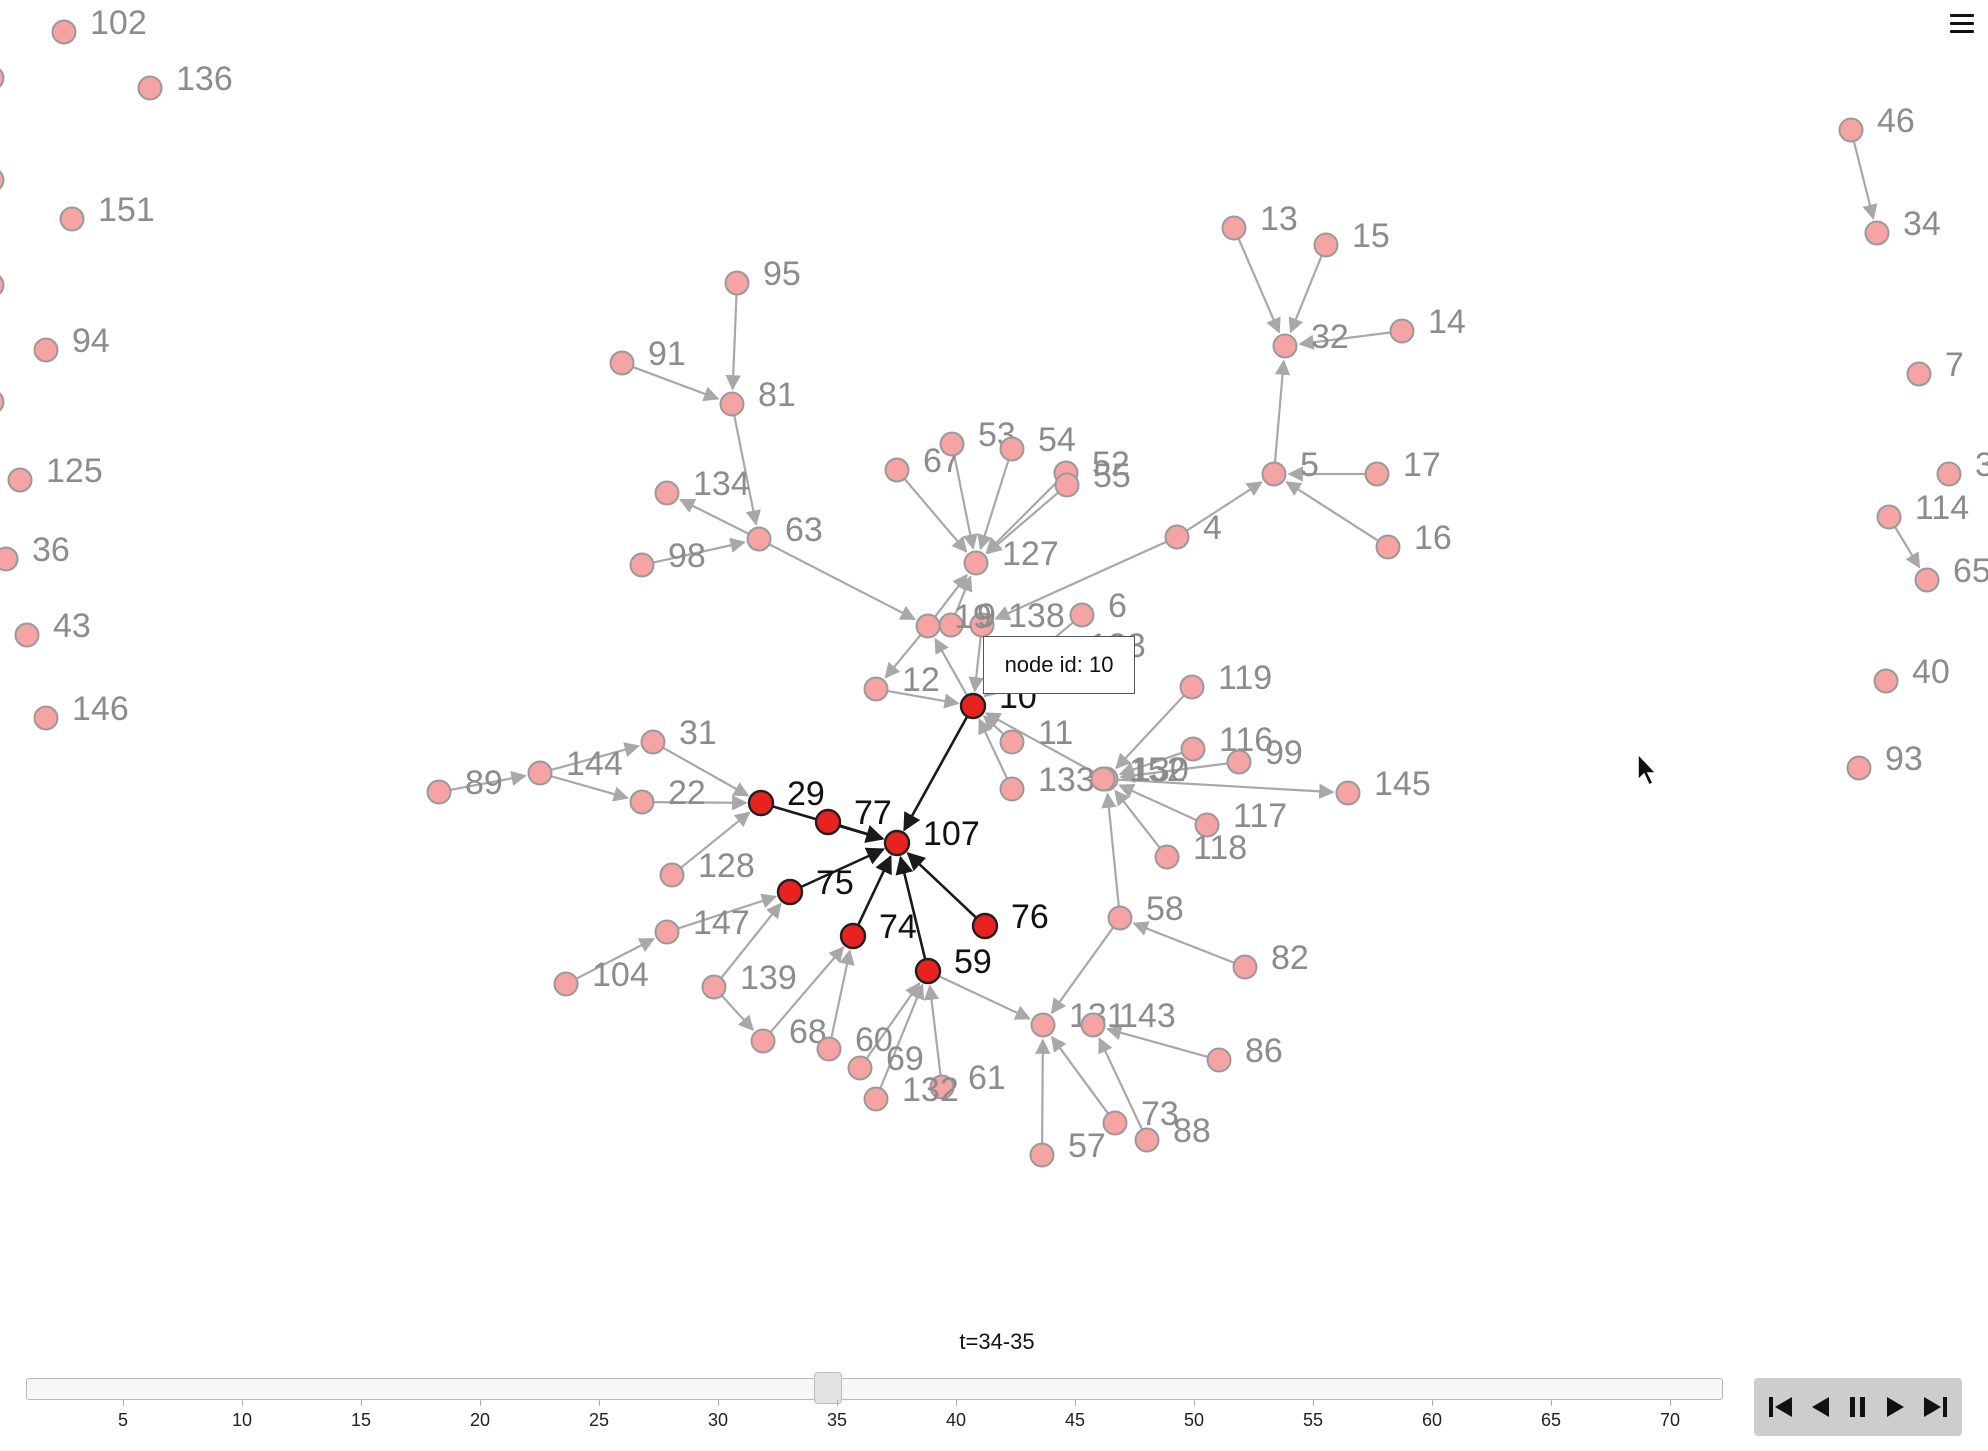  What do you see at coordinates (901, 681) in the screenshot?
I see `node-12: 12` at bounding box center [901, 681].